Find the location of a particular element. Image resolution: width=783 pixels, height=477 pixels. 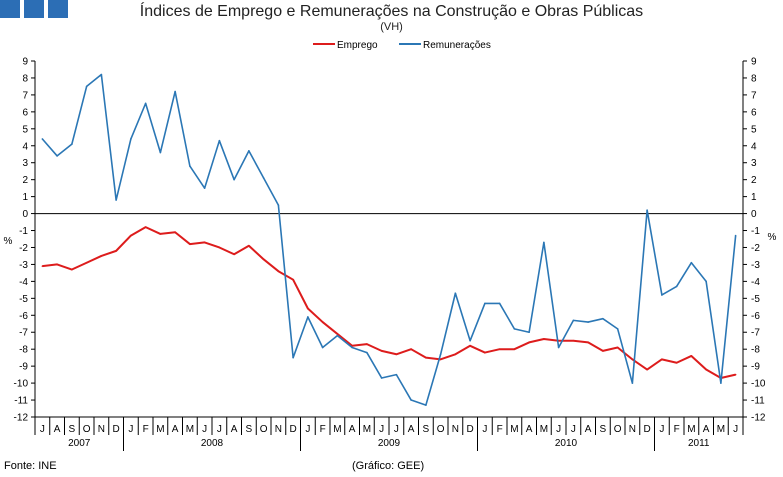

y-tick-label-right: -1 is located at coordinates (755, 231).